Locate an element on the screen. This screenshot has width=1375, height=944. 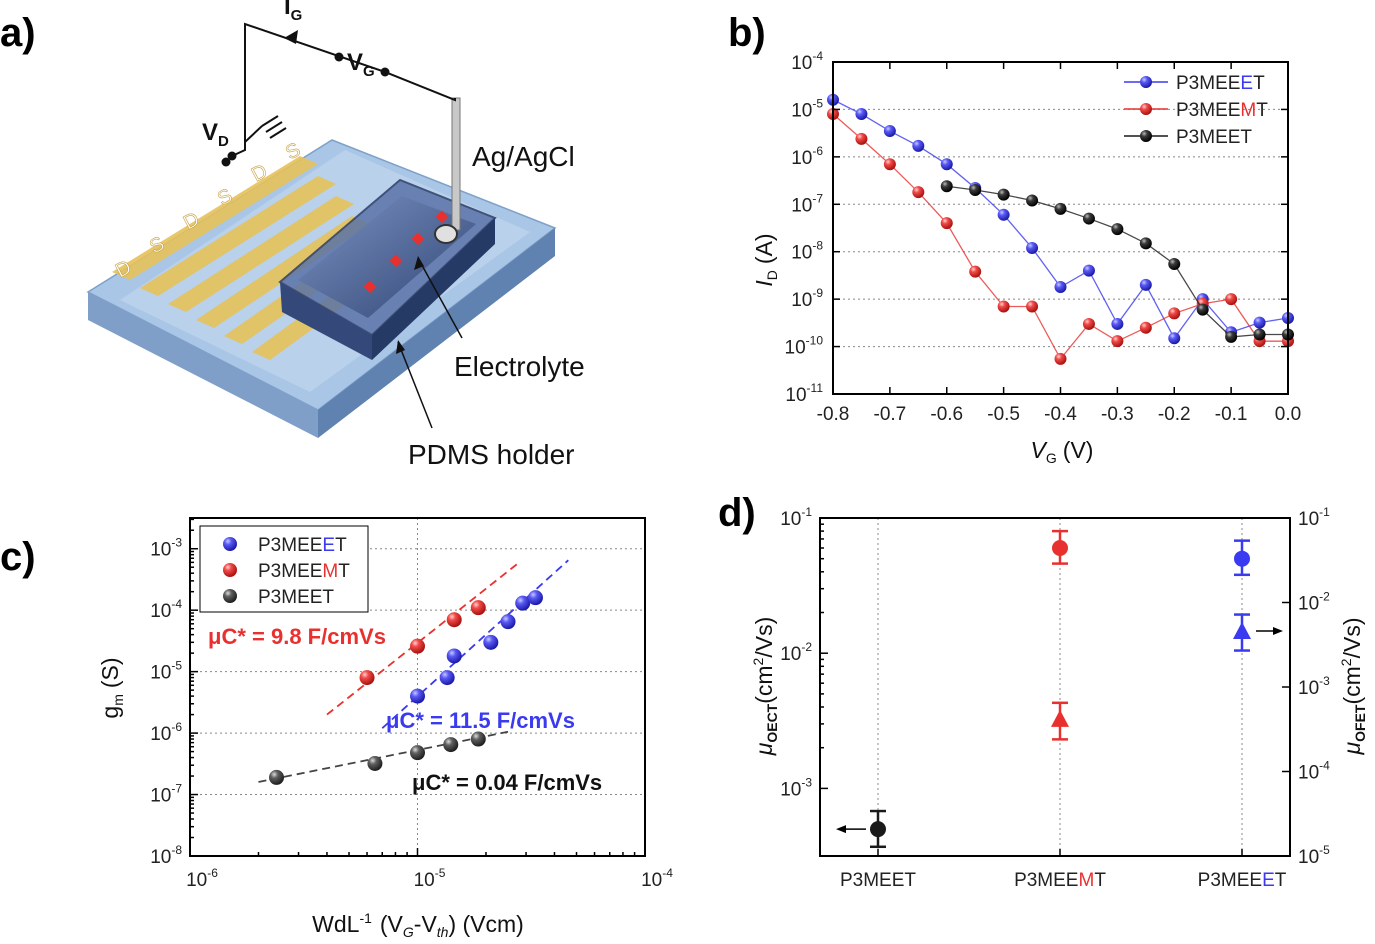
c-annotation: μC* = 9.8 F/cmVs is located at coordinates (297, 636).